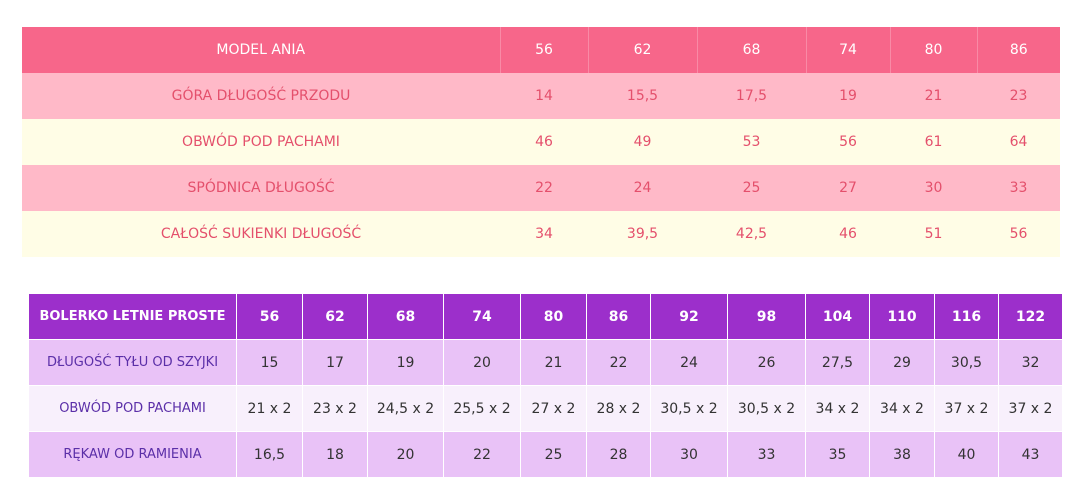  What do you see at coordinates (544, 234) in the screenshot?
I see `cell: 34` at bounding box center [544, 234].